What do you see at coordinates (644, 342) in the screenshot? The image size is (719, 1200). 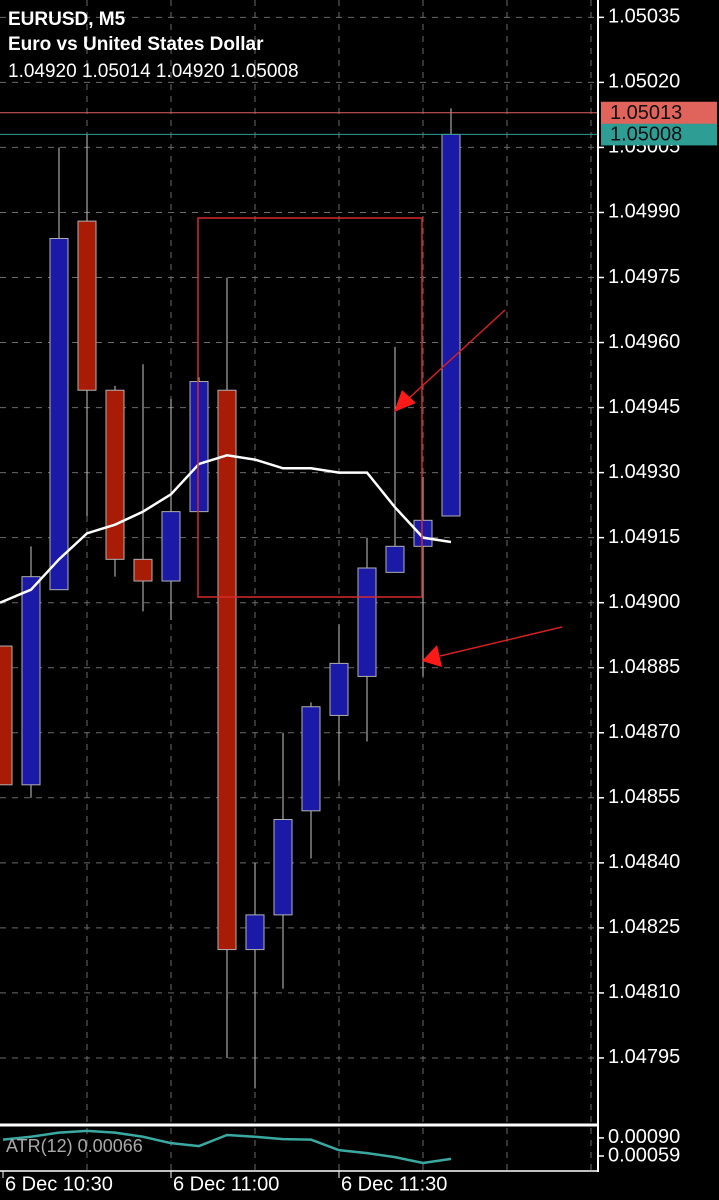 I see `y-tick-label: 1.04960` at bounding box center [644, 342].